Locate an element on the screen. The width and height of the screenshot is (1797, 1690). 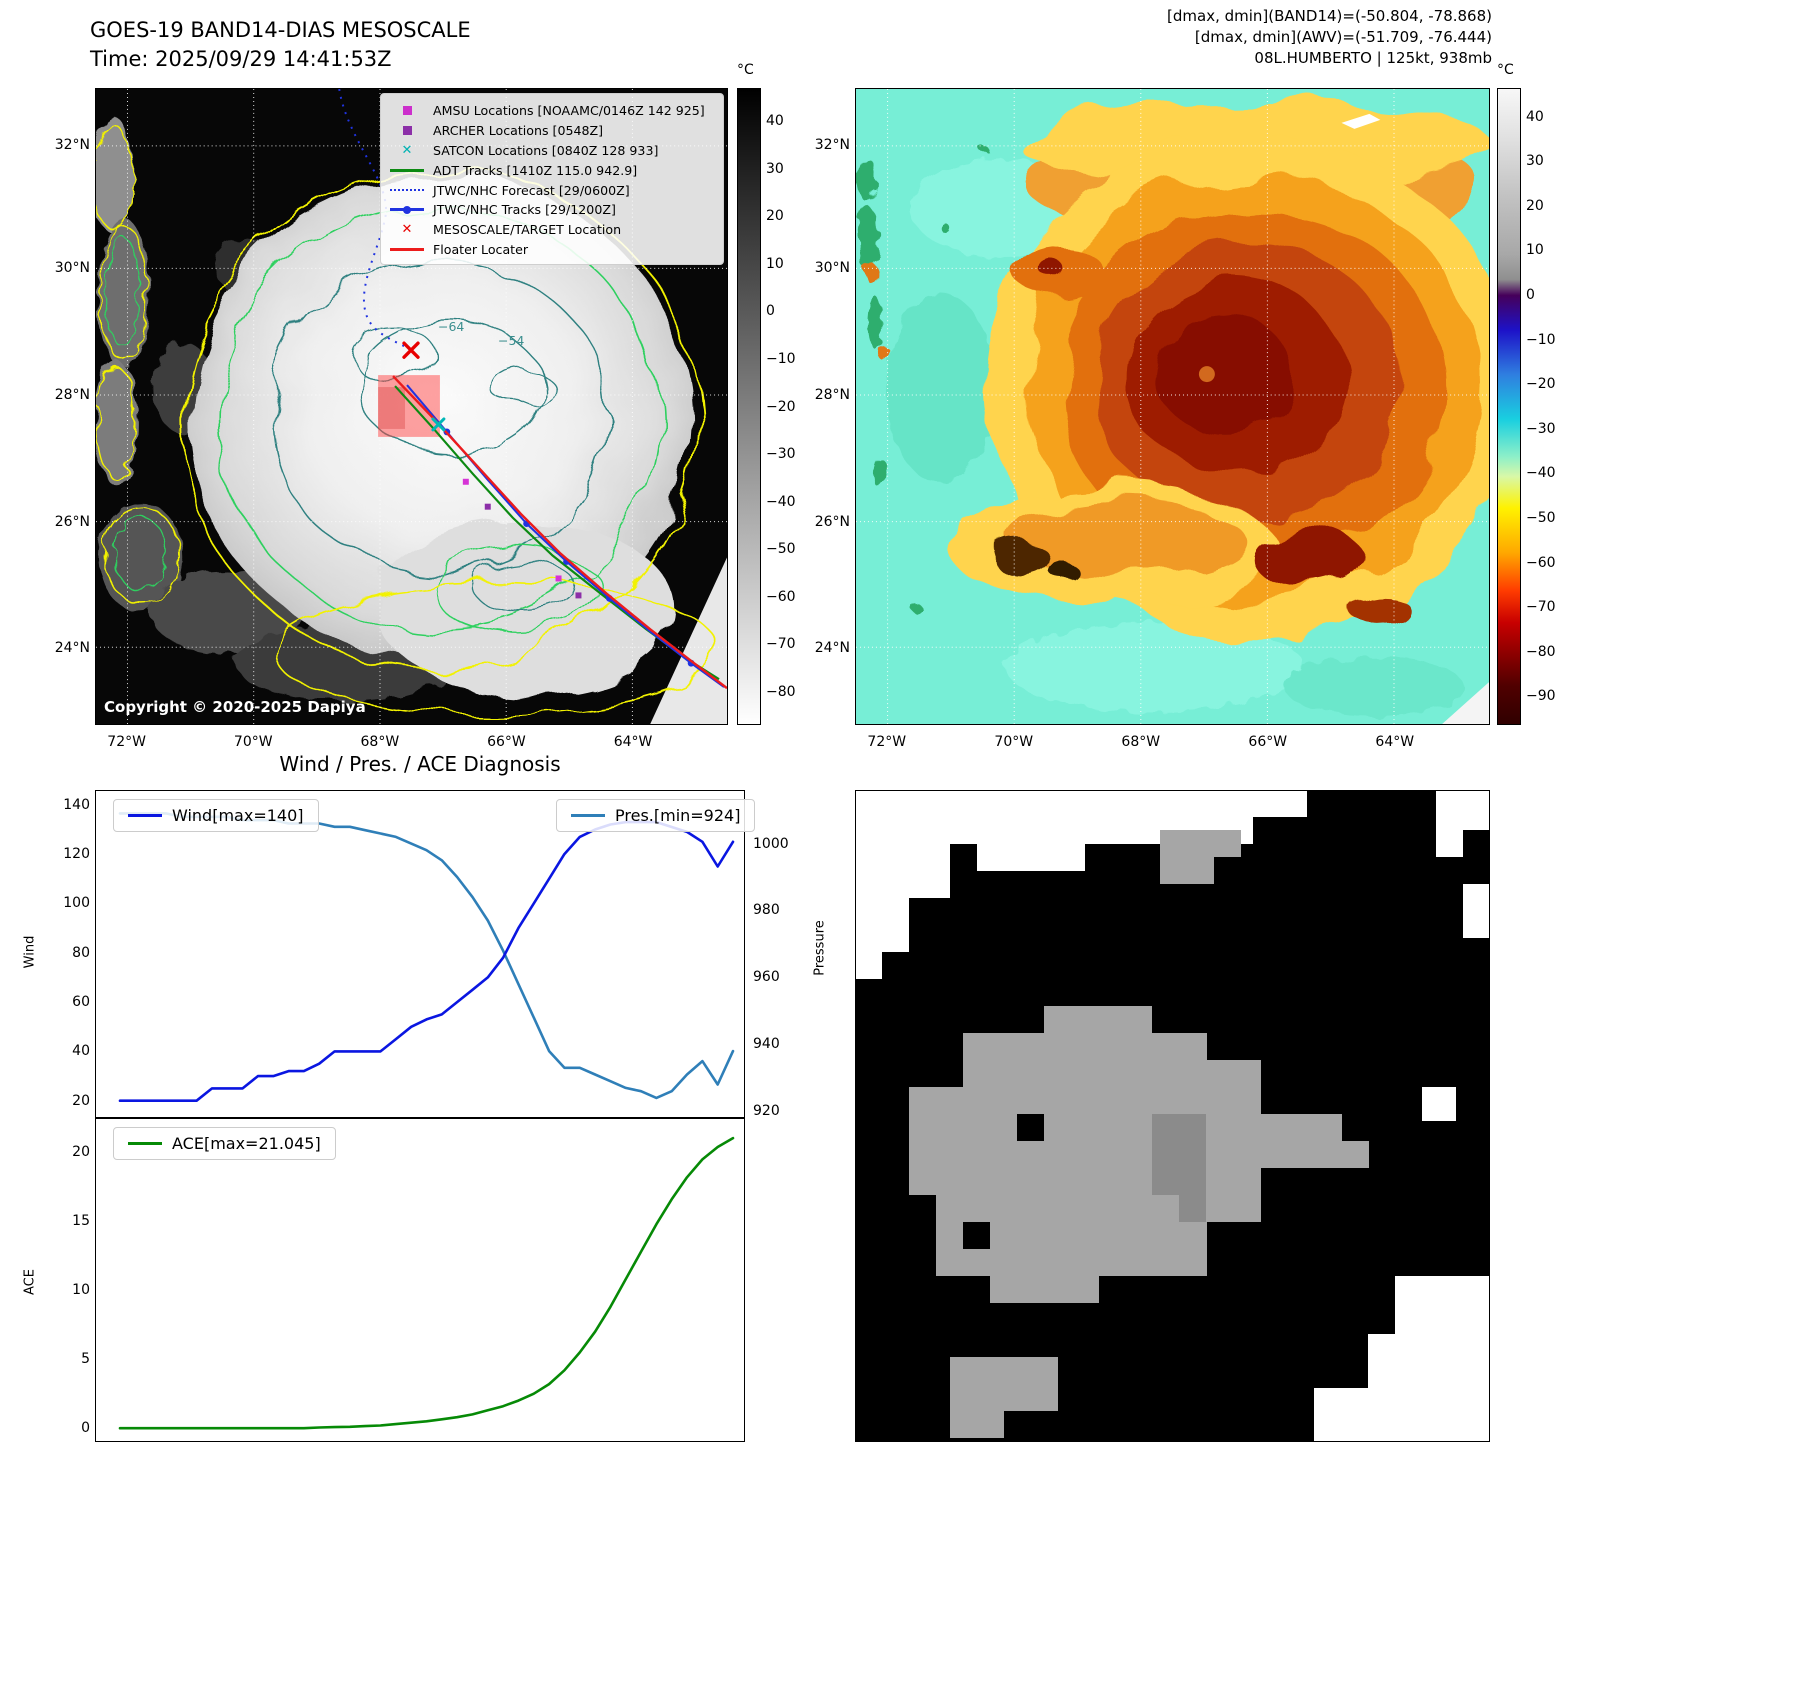
tick-label: −80 is located at coordinates (781, 691).